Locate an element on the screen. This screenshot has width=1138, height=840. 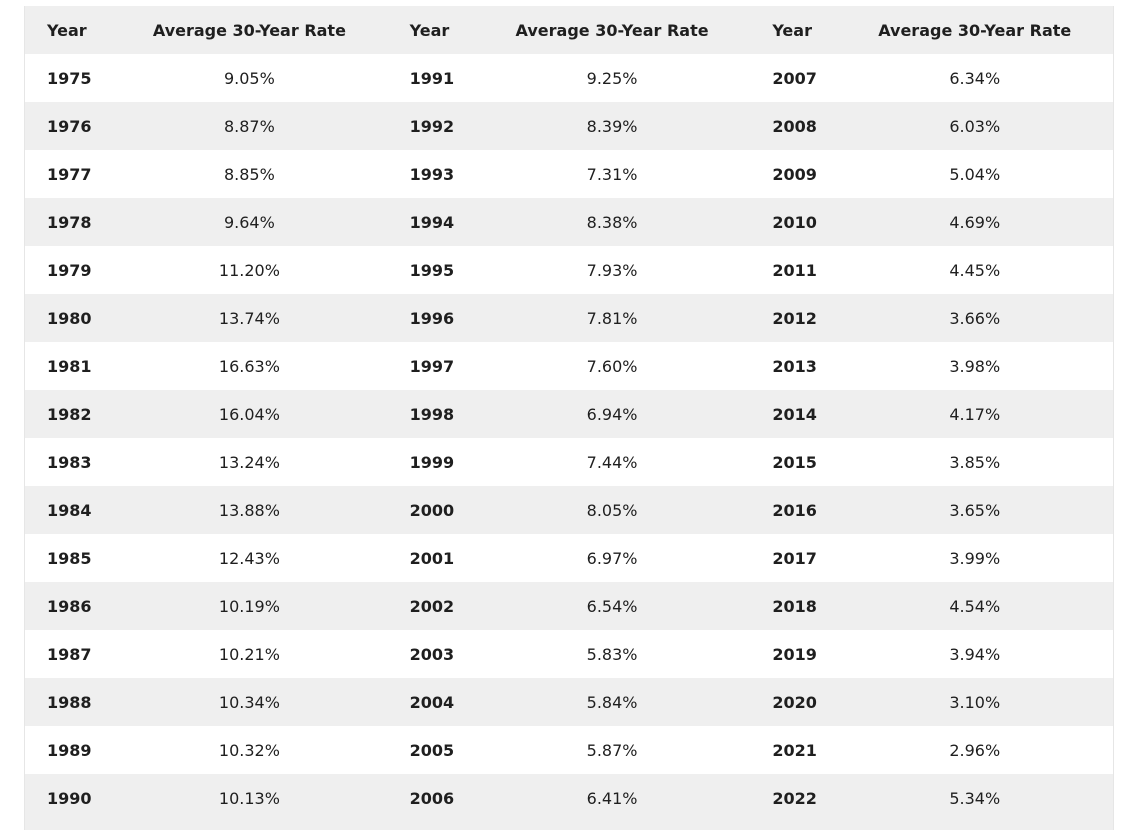
rate-cell: 2.96% is located at coordinates (975, 750).